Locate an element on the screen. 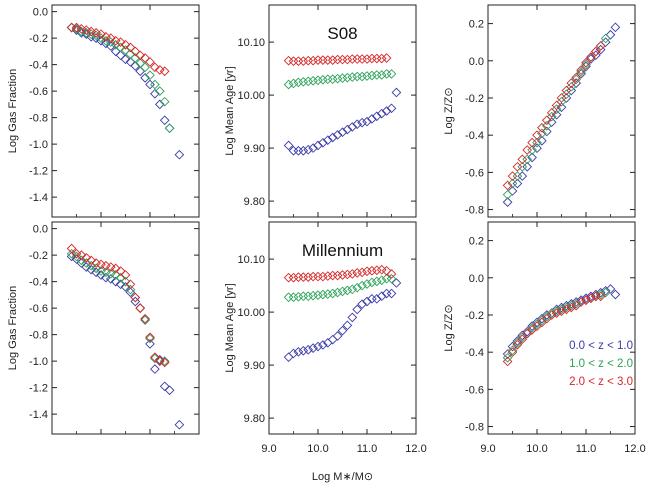 This screenshot has width=654, height=488. panel-top-middle: 10.10 10.00 9.90 9.80 Log Mean Age [yr] S08 is located at coordinates (320, 111).